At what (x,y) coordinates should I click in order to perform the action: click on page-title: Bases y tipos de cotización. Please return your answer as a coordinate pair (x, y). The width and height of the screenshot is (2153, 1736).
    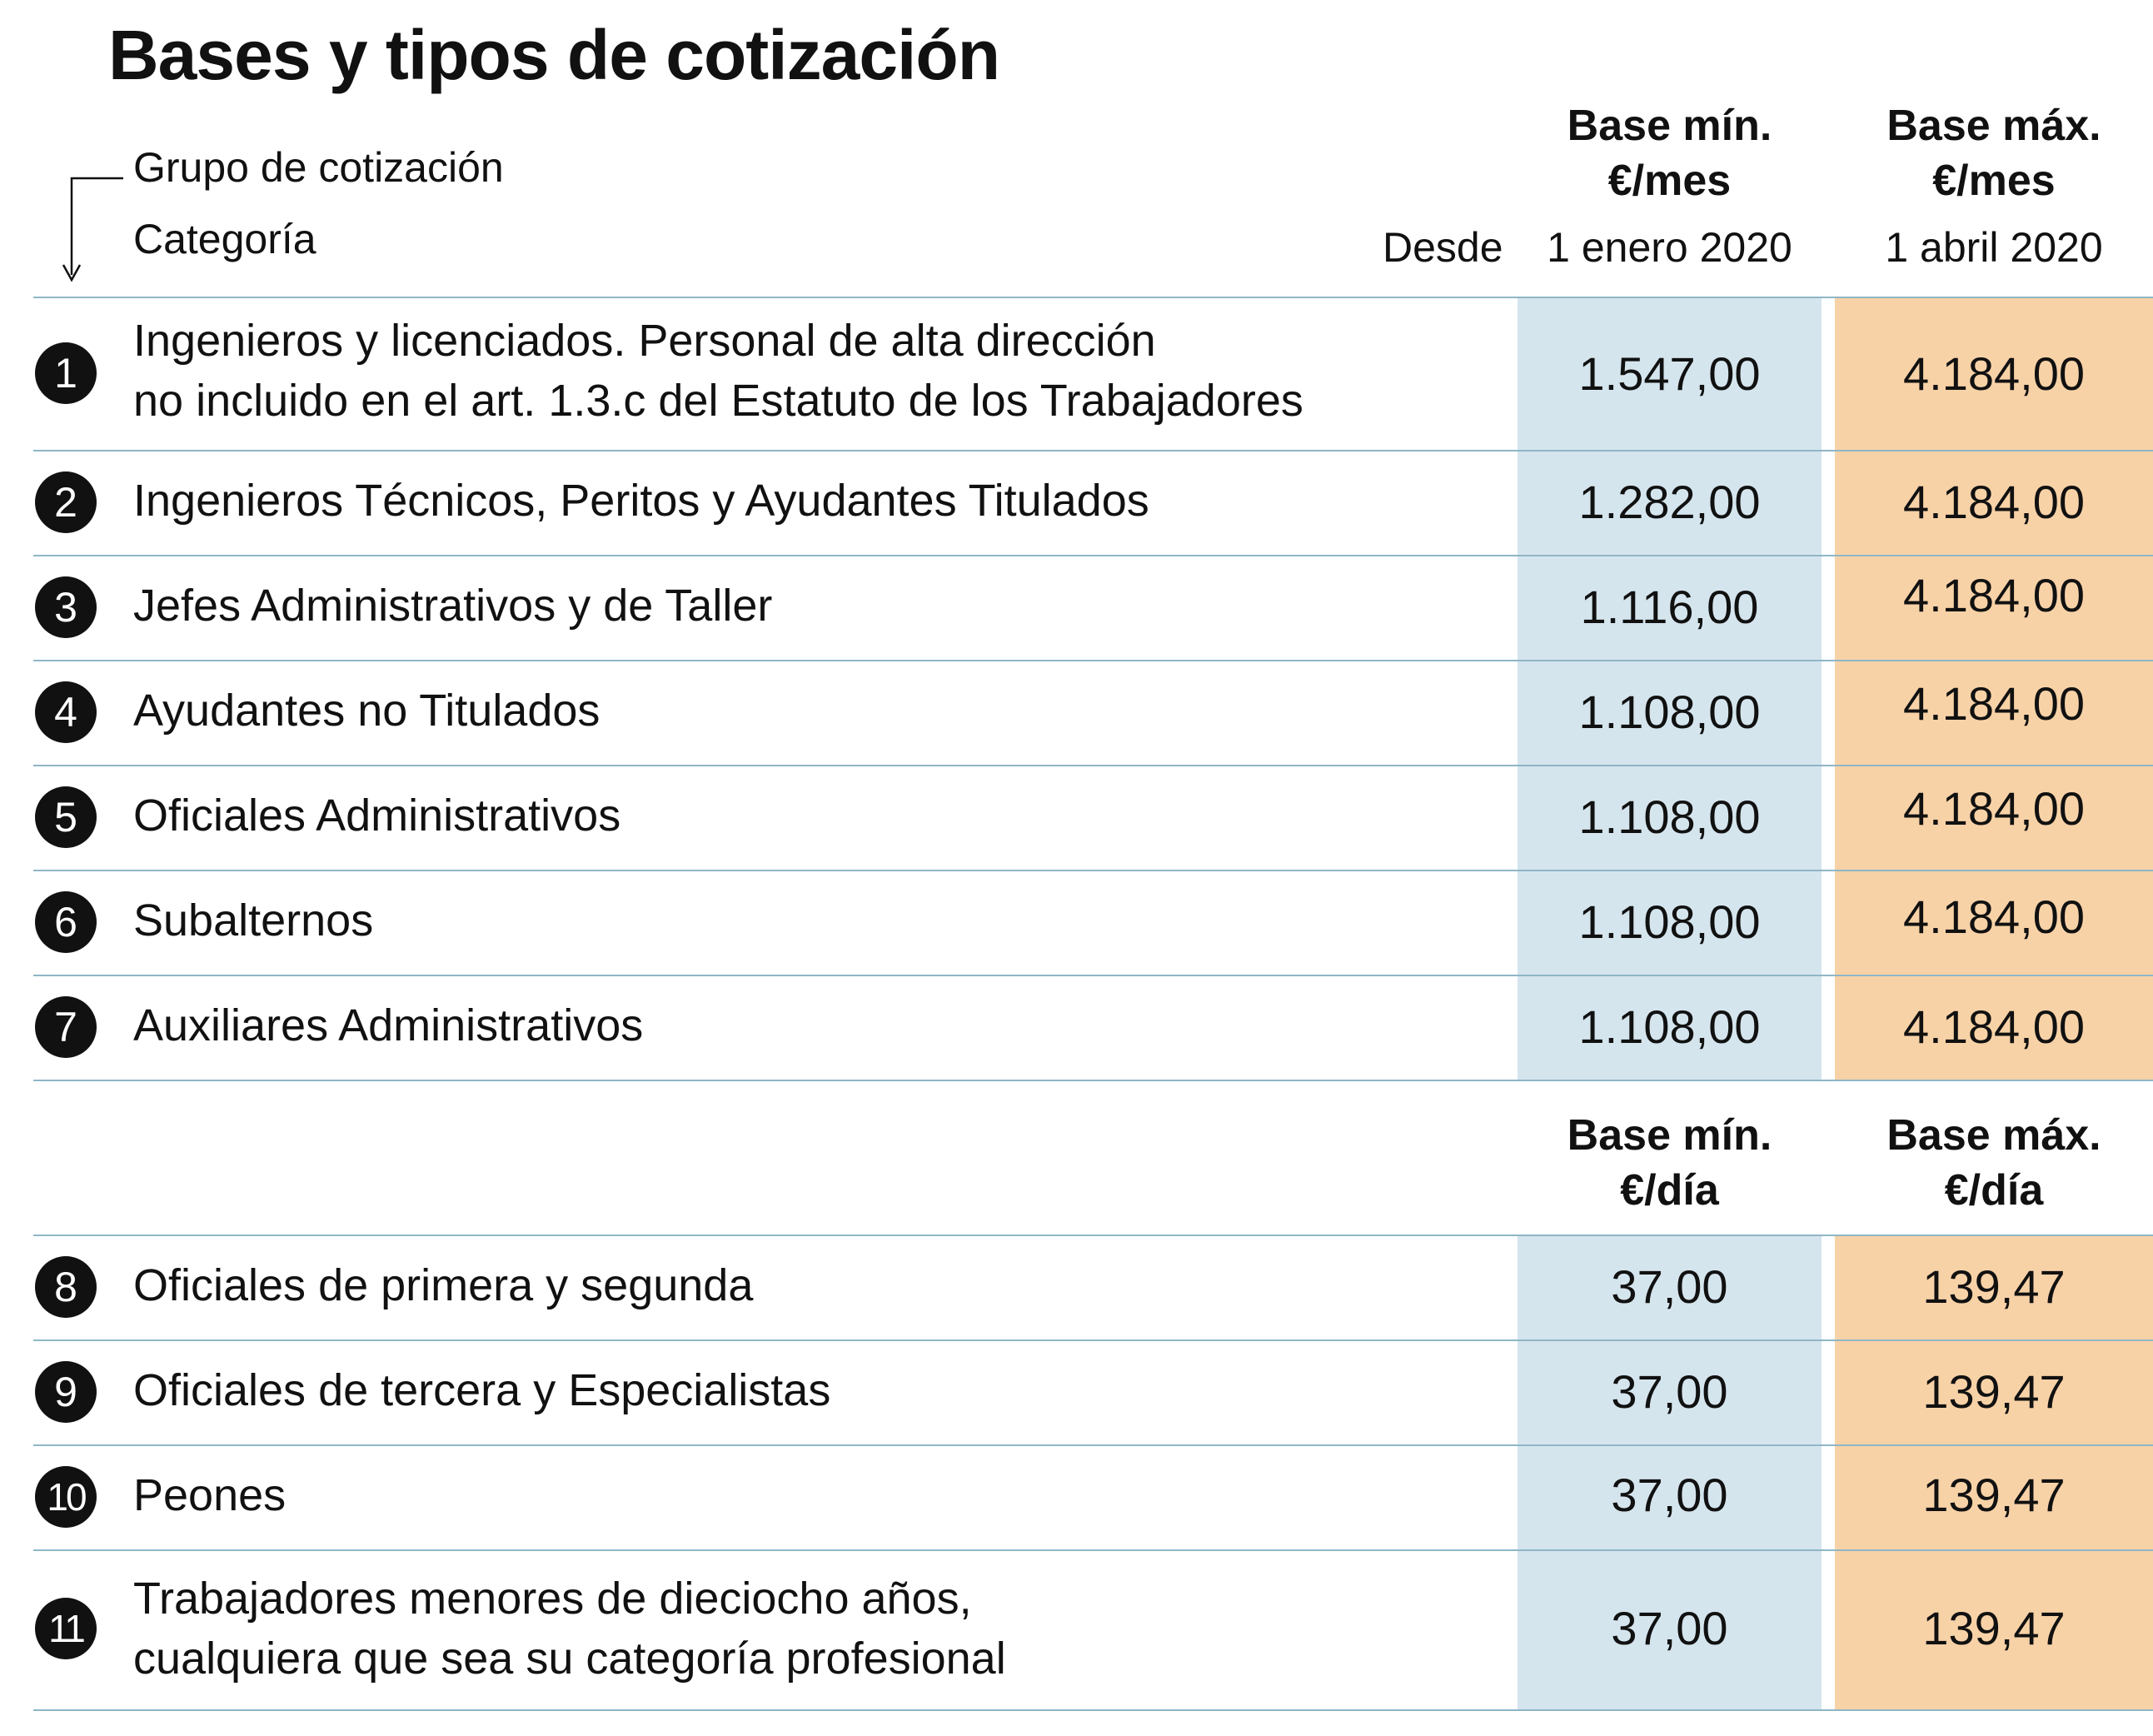
    Looking at the image, I should click on (554, 55).